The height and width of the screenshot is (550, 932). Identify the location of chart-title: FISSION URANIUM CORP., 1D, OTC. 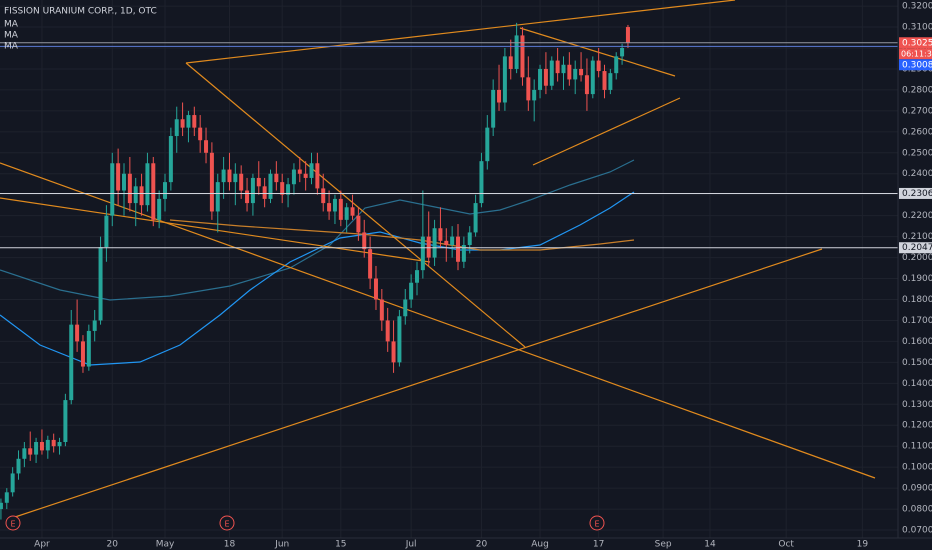
(80, 12).